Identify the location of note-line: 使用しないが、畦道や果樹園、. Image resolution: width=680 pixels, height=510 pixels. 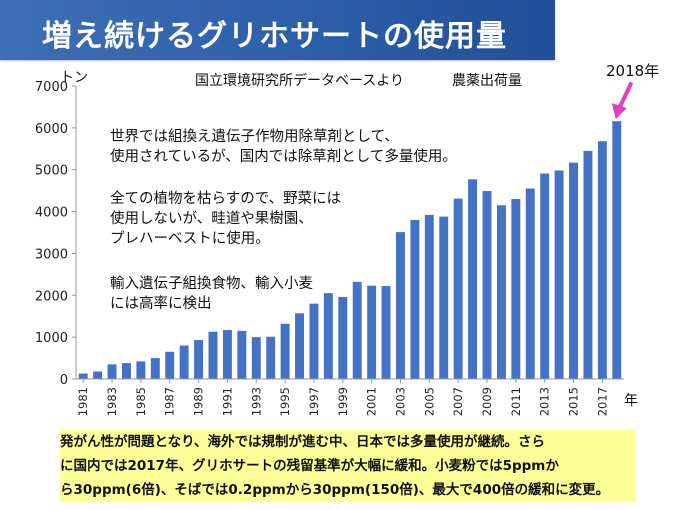
(211, 219).